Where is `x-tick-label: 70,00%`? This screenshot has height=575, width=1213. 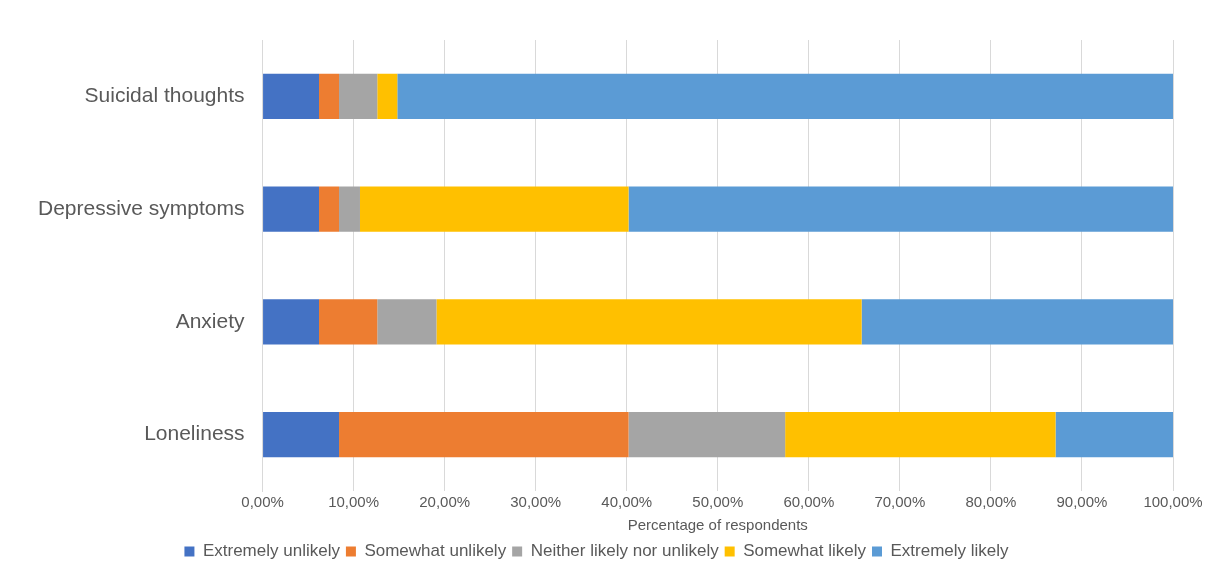 x-tick-label: 70,00% is located at coordinates (900, 502).